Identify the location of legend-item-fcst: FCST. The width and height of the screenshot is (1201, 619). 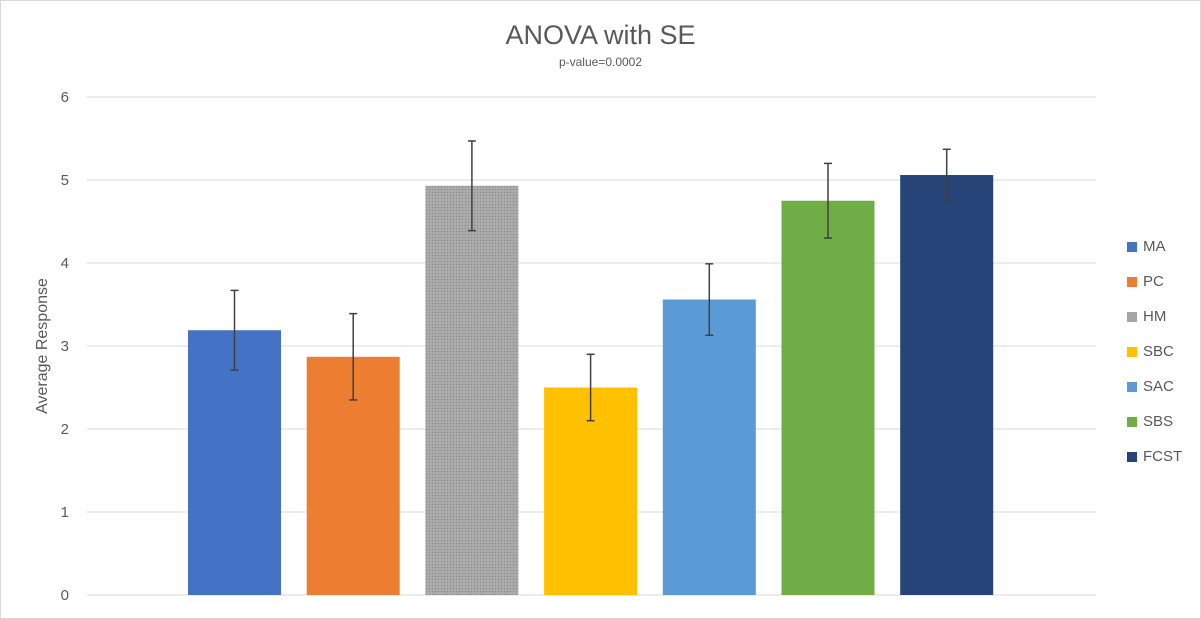
(1162, 456).